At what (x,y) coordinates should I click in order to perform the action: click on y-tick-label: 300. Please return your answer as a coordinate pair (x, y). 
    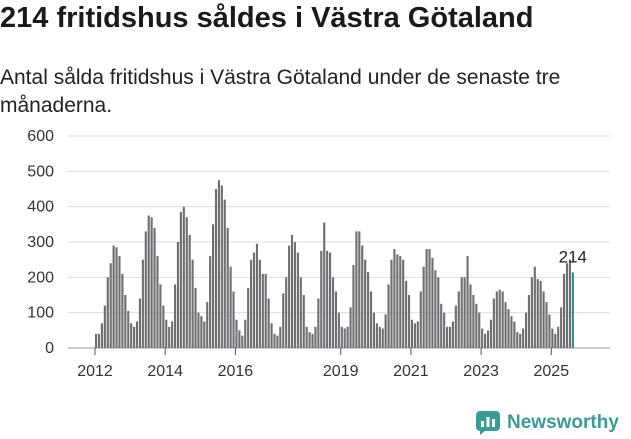
    Looking at the image, I should click on (40, 242).